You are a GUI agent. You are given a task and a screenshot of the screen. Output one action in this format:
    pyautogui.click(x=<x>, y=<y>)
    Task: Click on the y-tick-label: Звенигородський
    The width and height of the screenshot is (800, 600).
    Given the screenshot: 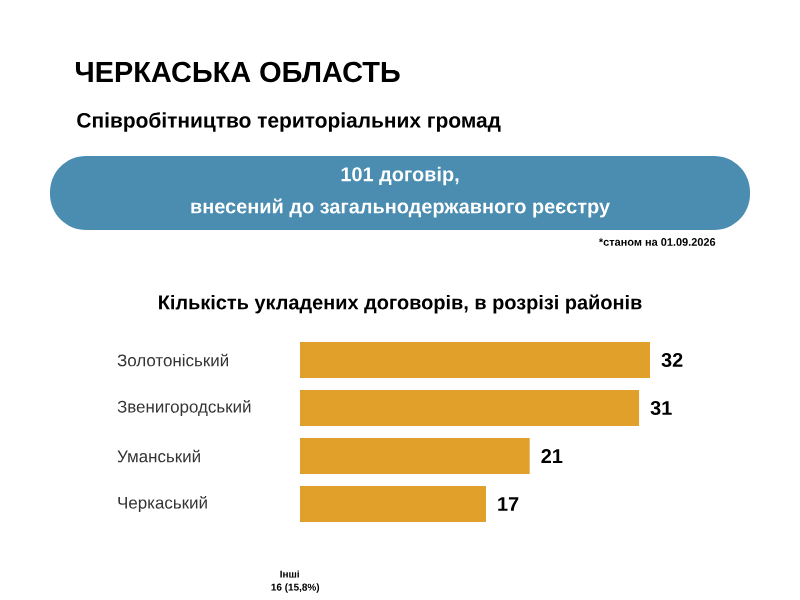 What is the action you would take?
    pyautogui.click(x=184, y=408)
    